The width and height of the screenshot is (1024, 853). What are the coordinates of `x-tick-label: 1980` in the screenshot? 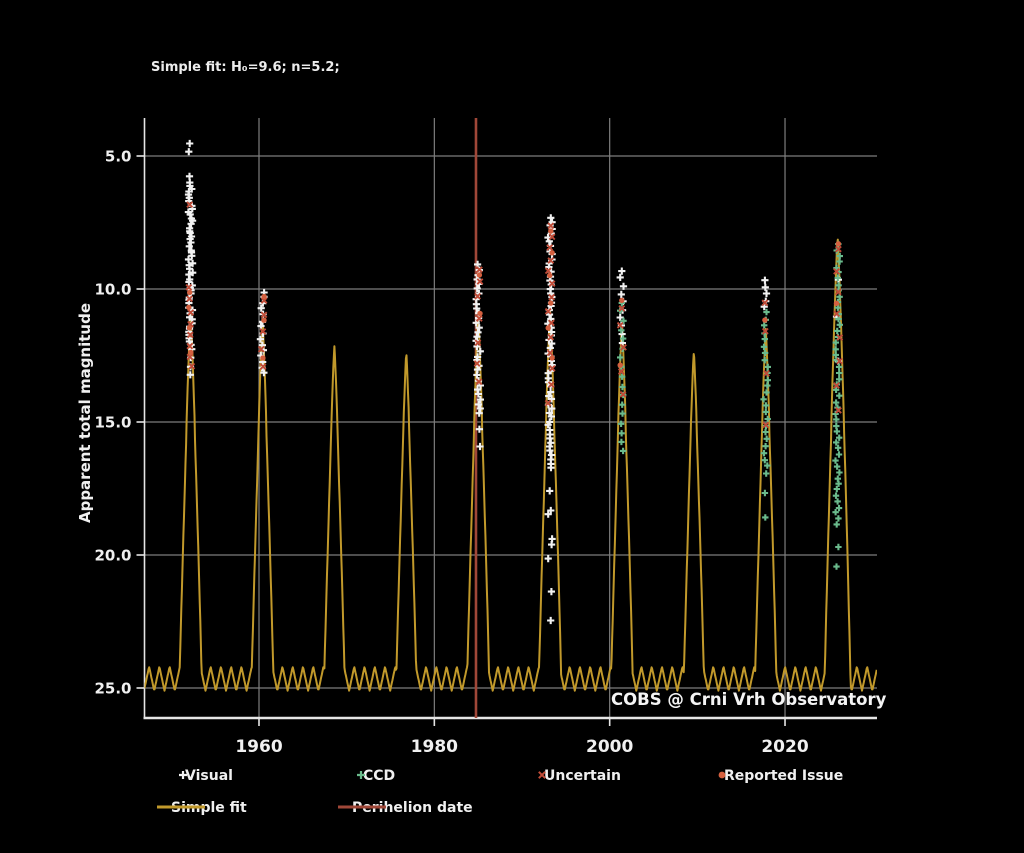 It's located at (434, 747).